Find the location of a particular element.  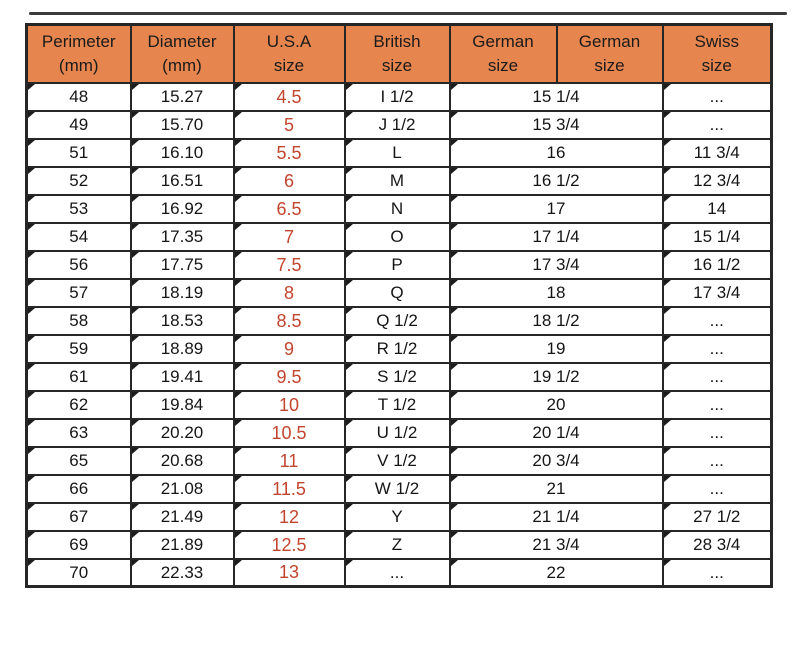

cell-british-size: I 1/2 is located at coordinates (397, 96).